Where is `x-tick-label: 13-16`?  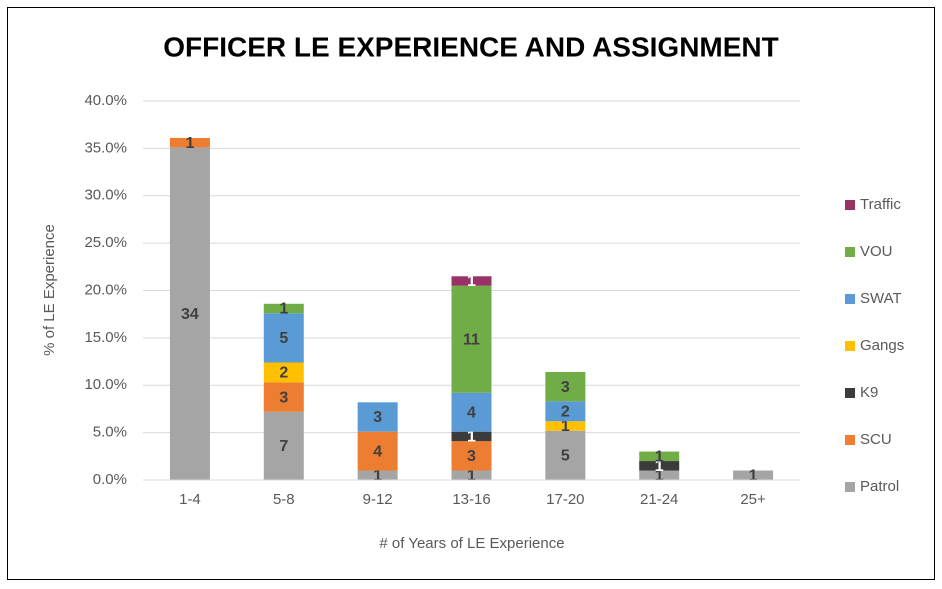 x-tick-label: 13-16 is located at coordinates (471, 499).